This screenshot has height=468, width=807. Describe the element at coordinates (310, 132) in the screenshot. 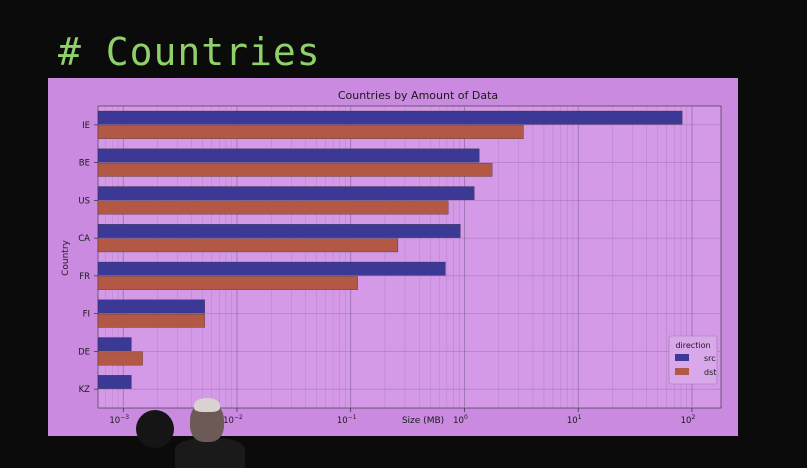

I see `bar-ie-dst` at that location.